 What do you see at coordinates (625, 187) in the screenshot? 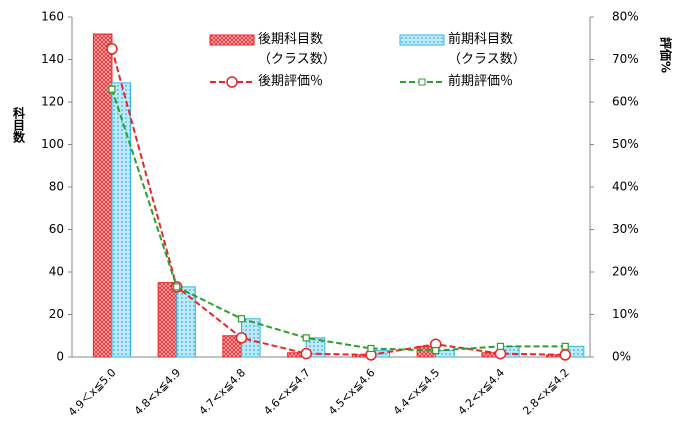
I see `y2-tick-label: 40%` at bounding box center [625, 187].